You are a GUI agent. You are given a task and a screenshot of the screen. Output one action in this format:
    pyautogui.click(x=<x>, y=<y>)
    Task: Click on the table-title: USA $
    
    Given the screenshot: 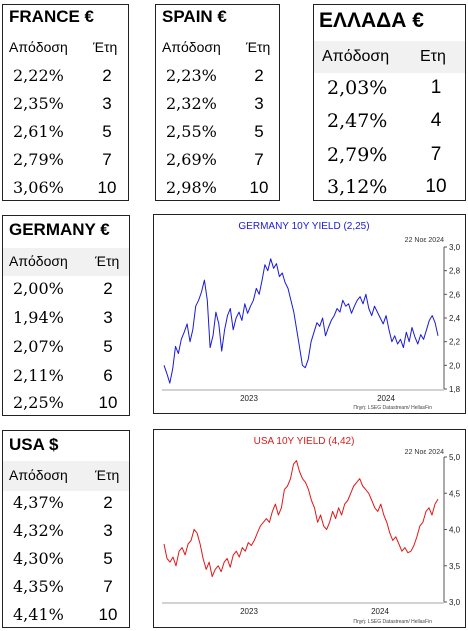 What is the action you would take?
    pyautogui.click(x=34, y=444)
    